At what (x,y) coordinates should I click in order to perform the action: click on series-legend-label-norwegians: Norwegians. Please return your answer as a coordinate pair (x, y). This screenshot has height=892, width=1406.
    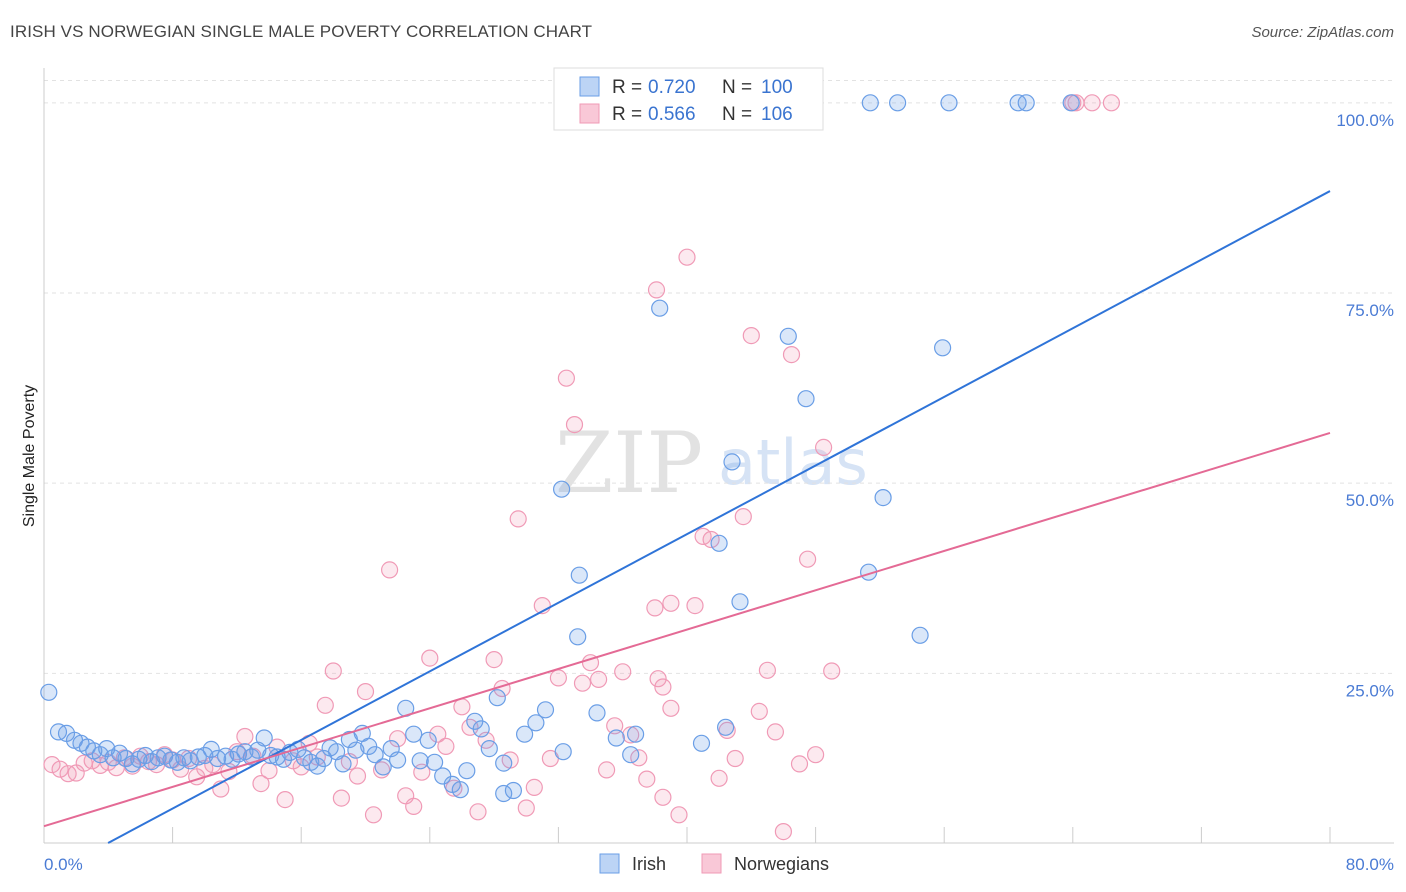
    Looking at the image, I should click on (781, 864).